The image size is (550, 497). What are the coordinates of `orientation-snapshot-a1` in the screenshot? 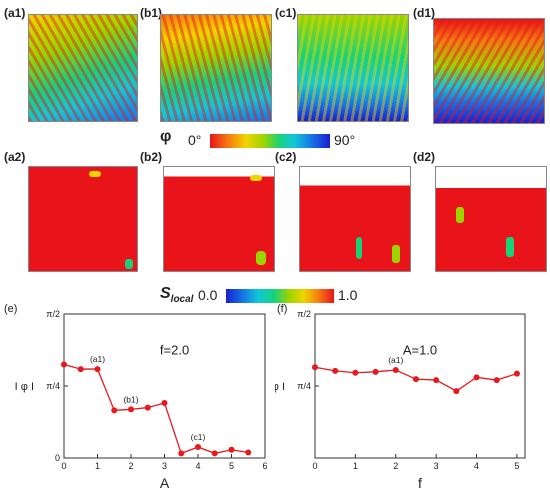 It's located at (83, 68).